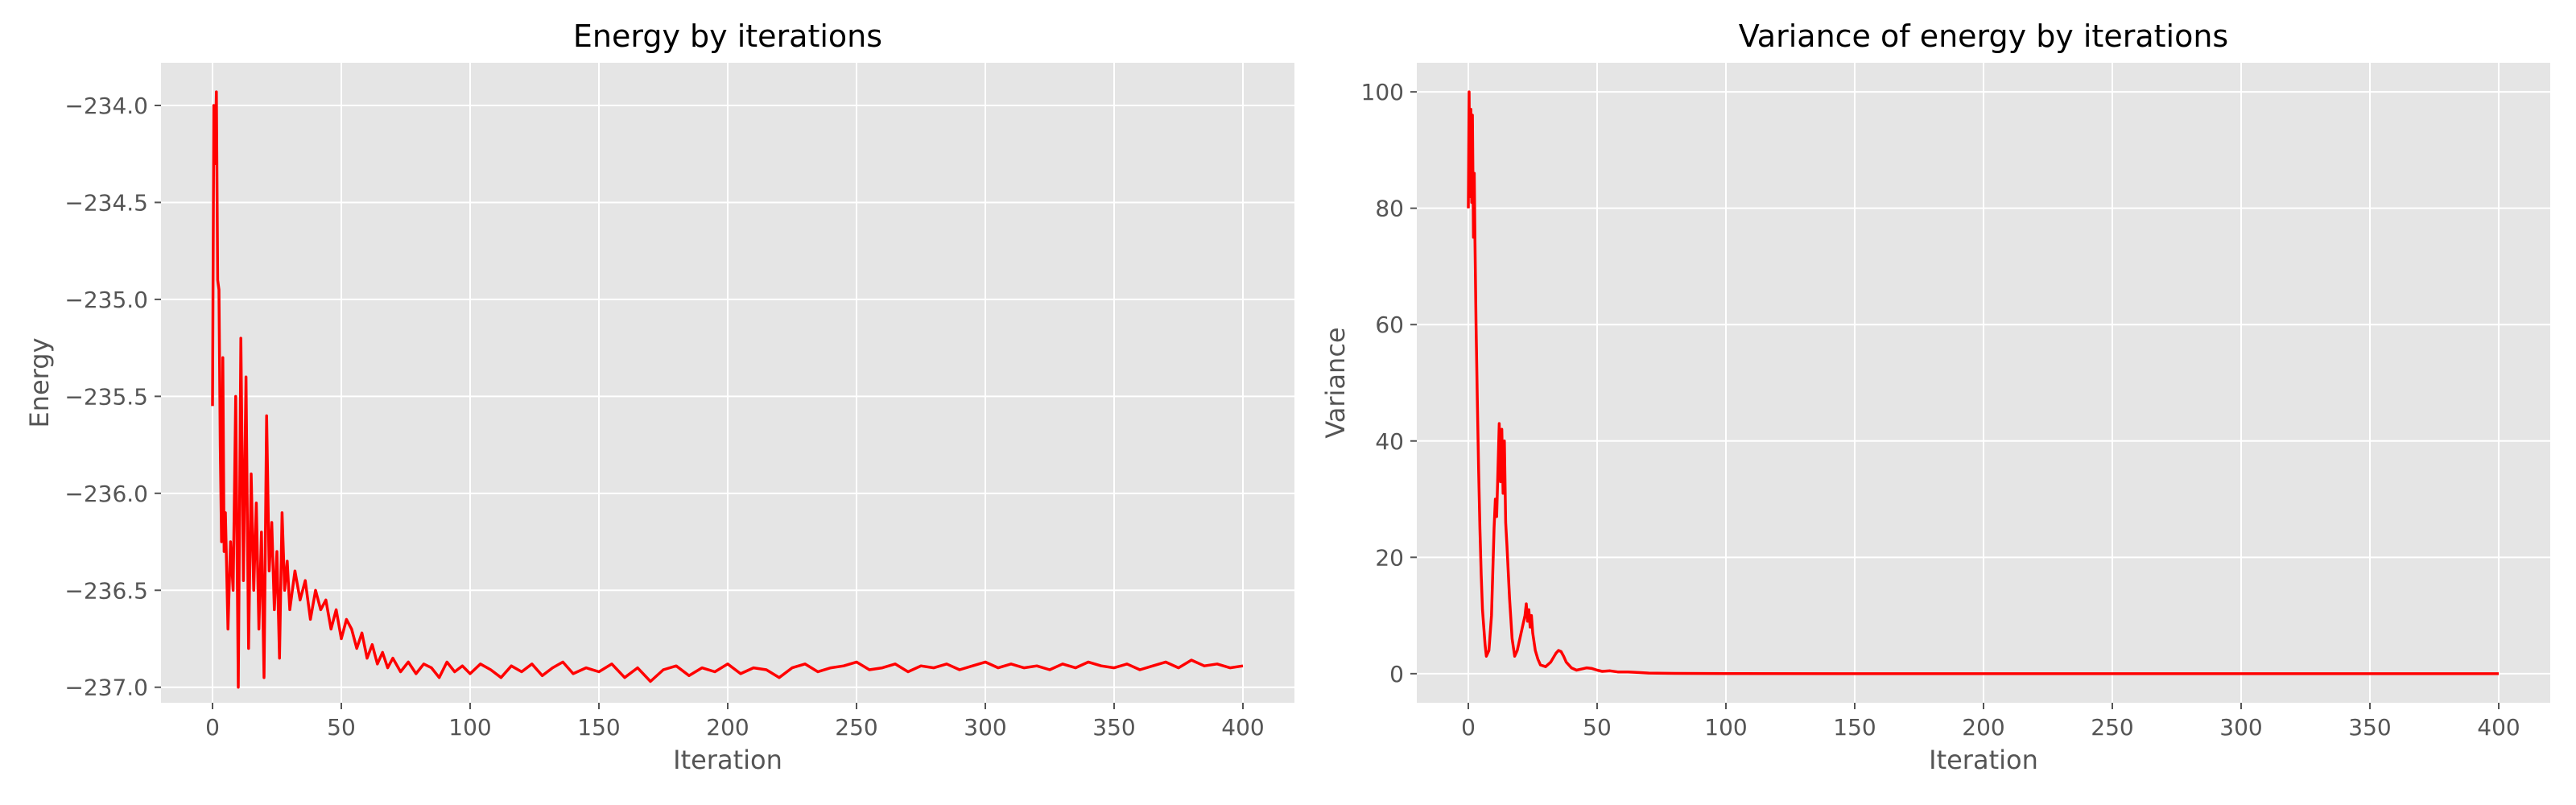 This screenshot has height=805, width=2576. I want to click on energy-y-tick-label: −236.0, so click(106, 494).